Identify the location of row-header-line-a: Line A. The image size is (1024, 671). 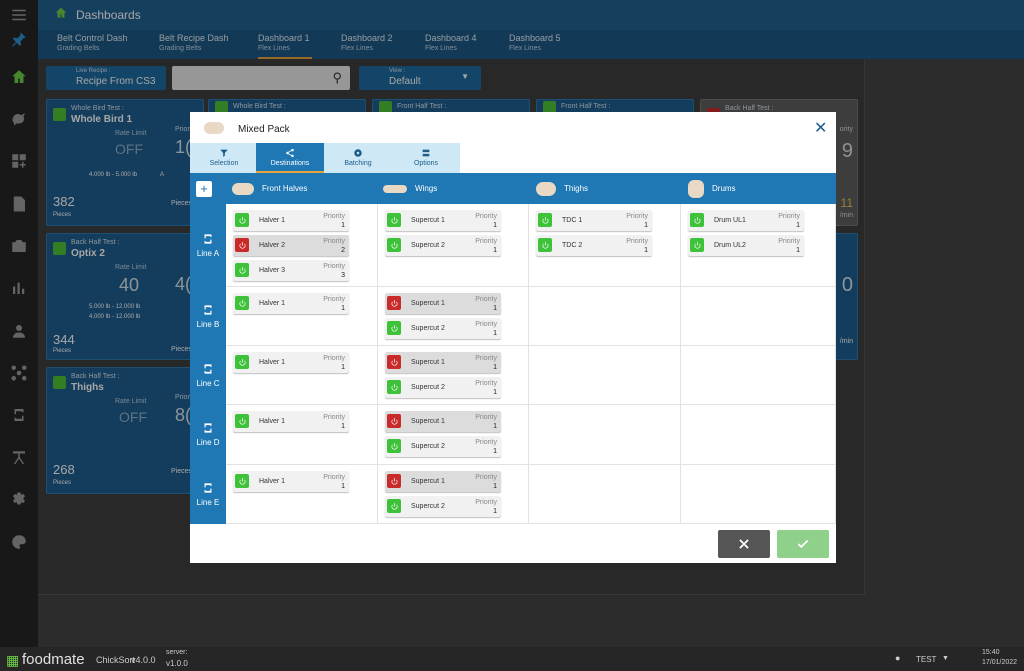
(208, 245).